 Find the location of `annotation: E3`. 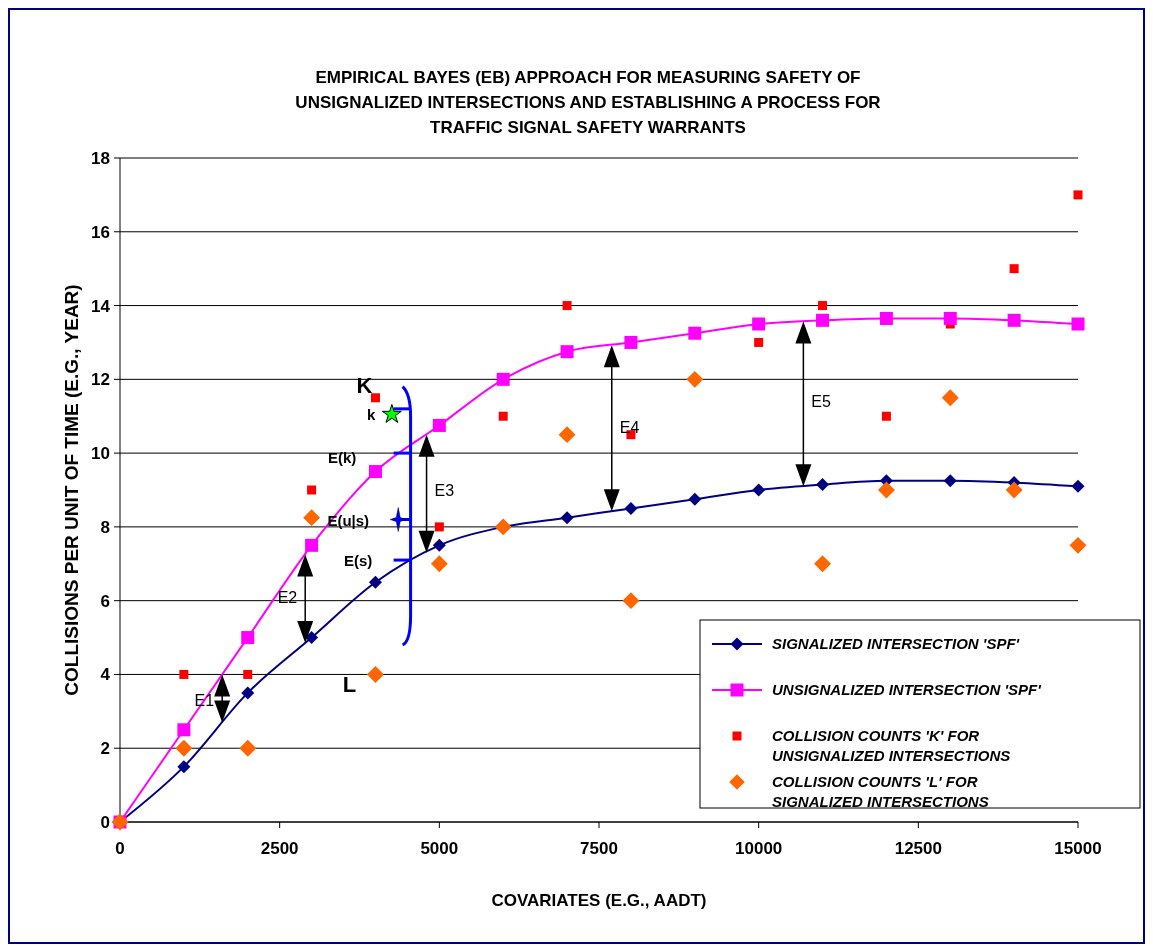

annotation: E3 is located at coordinates (444, 490).